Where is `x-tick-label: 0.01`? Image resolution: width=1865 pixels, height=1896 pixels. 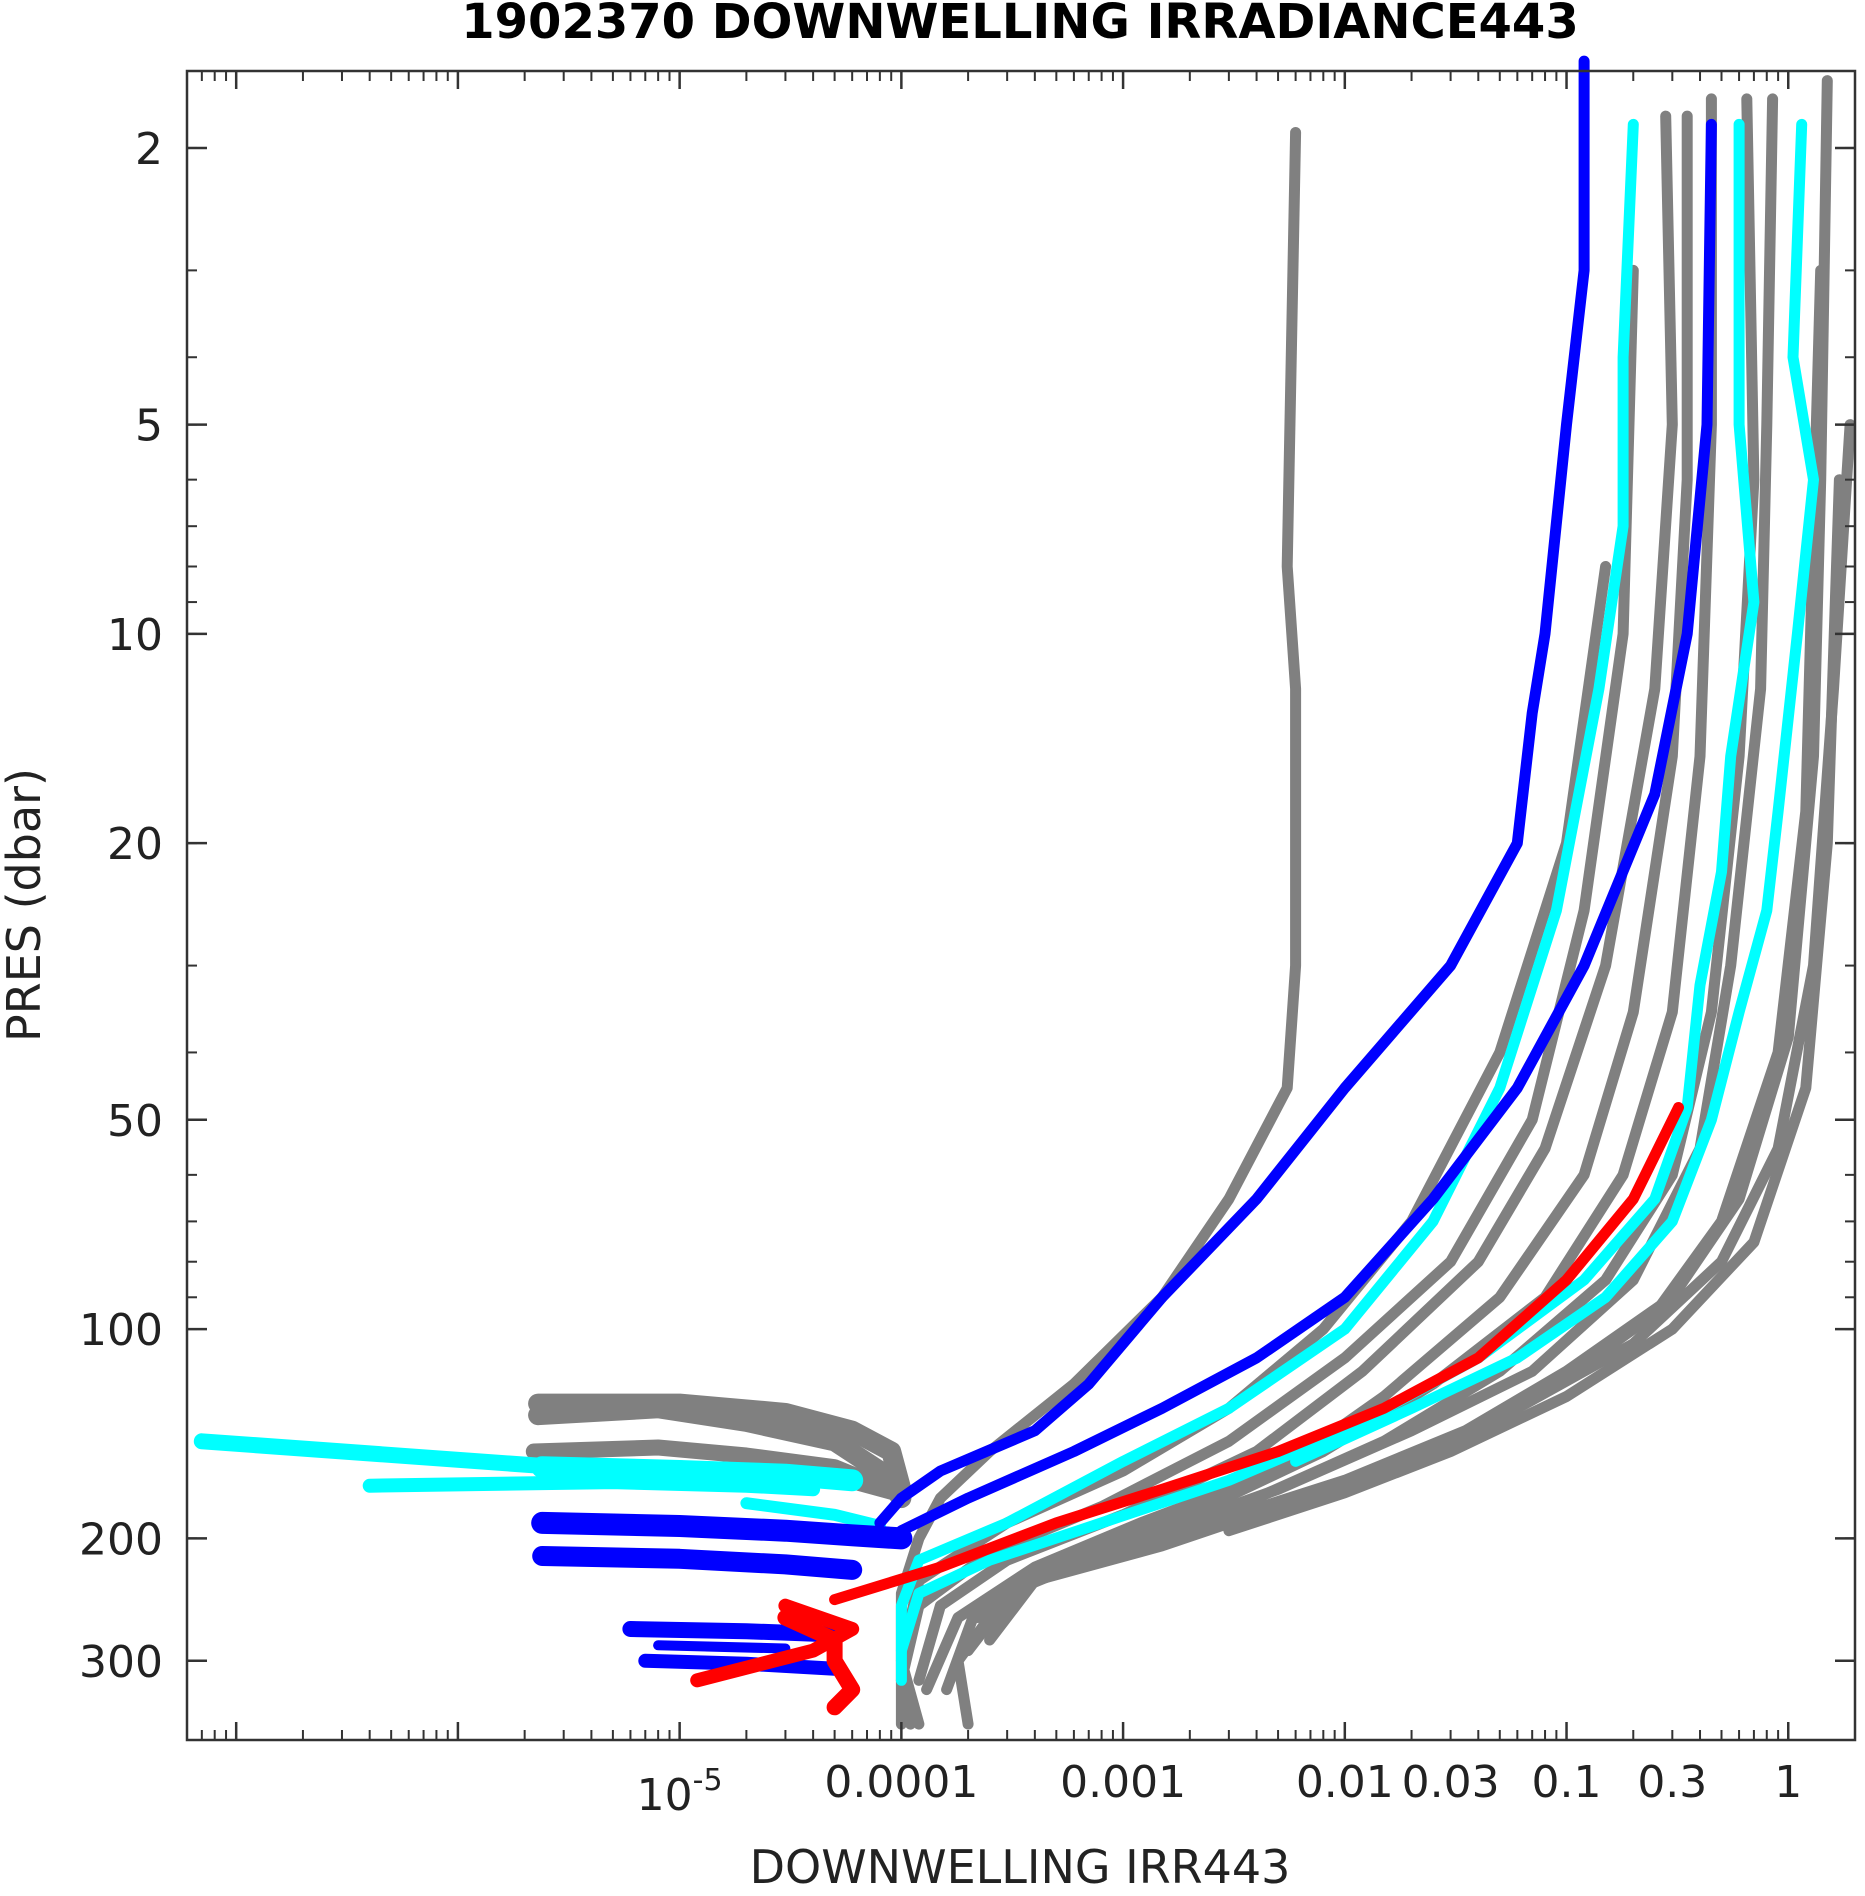
x-tick-label: 0.01 is located at coordinates (1345, 1782).